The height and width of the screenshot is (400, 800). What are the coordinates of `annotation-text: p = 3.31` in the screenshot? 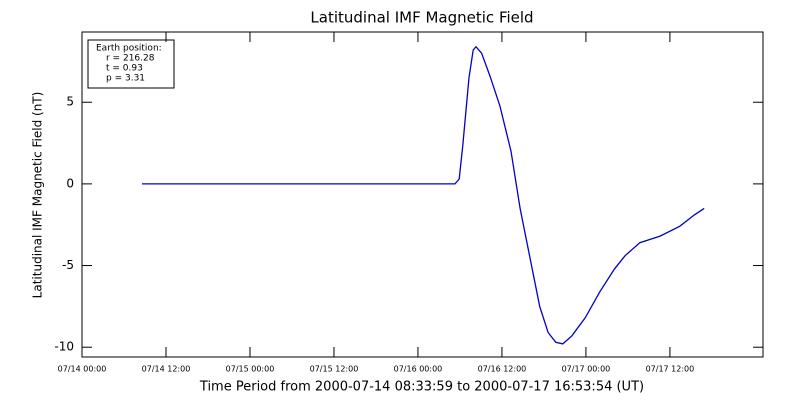 It's located at (125, 79).